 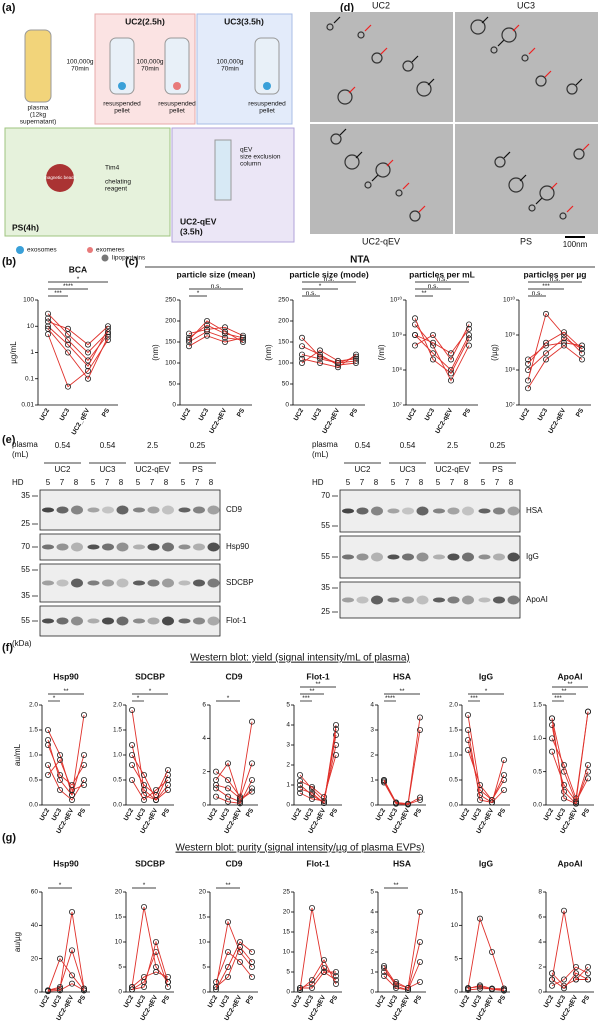 What do you see at coordinates (325, 556) in the screenshot?
I see `mw-label: 55` at bounding box center [325, 556].